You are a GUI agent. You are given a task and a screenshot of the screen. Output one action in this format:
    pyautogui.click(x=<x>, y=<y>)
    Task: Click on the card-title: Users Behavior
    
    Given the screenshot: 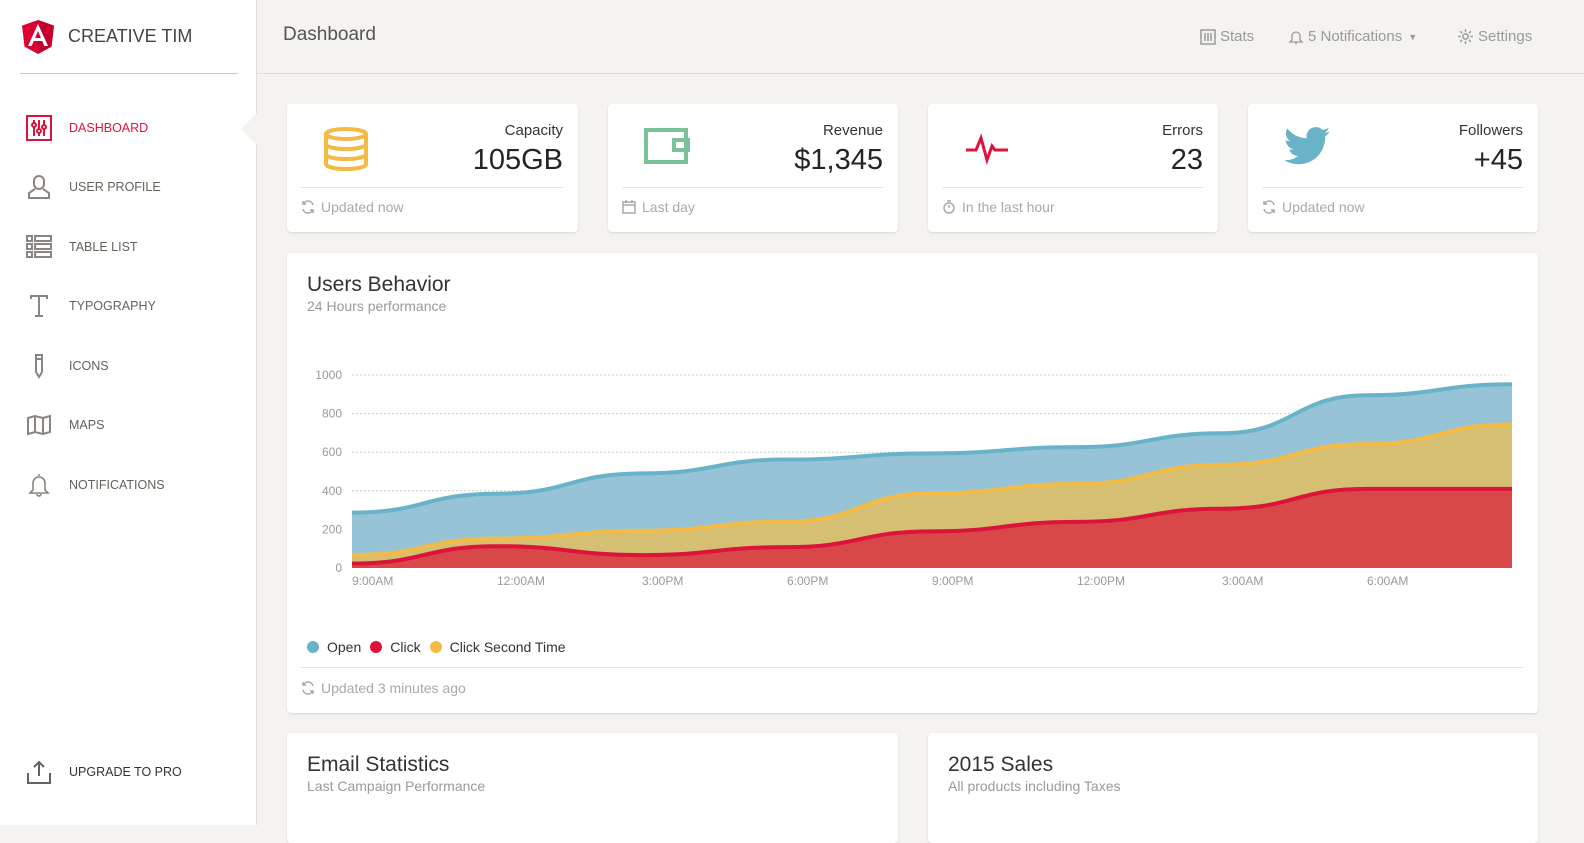 What is the action you would take?
    pyautogui.click(x=379, y=284)
    